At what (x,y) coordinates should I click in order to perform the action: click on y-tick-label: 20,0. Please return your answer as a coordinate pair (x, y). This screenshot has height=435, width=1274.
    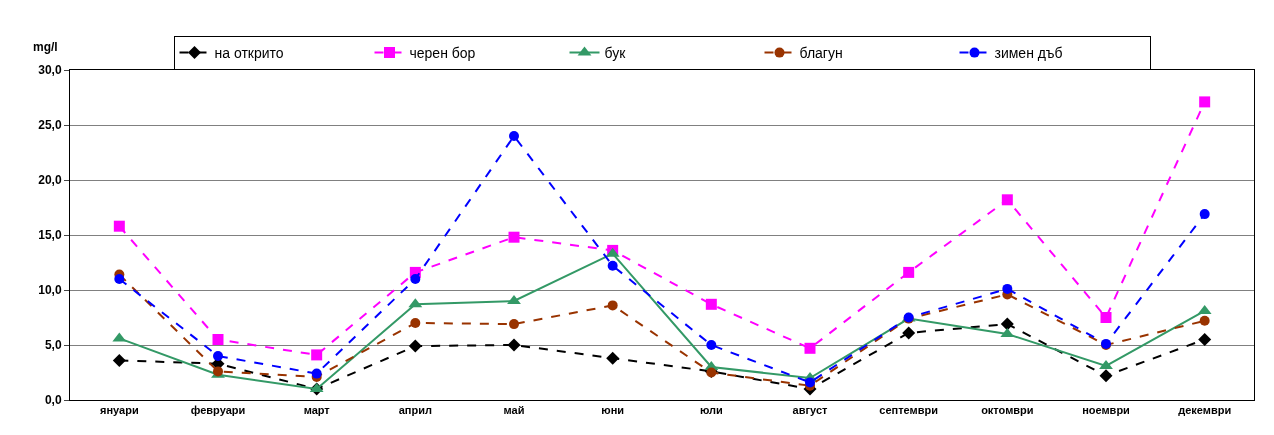
    Looking at the image, I should click on (50, 180).